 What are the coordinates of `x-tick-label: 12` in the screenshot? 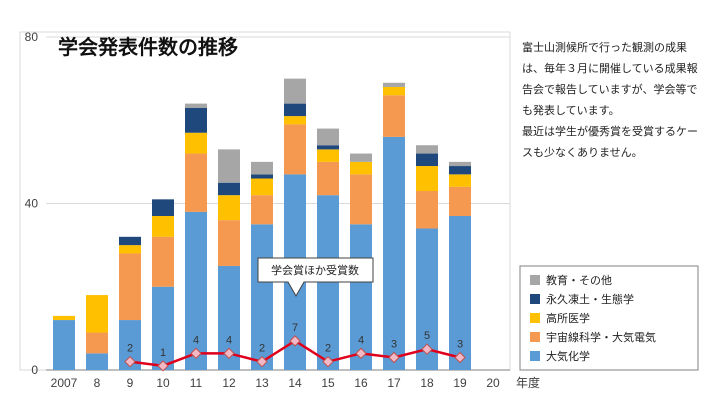 It's located at (229, 383).